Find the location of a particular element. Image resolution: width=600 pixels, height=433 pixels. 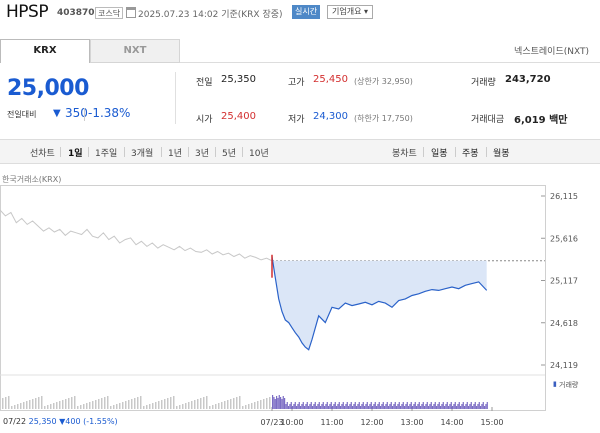

prev-day-close: 25,350 is located at coordinates (42, 421).